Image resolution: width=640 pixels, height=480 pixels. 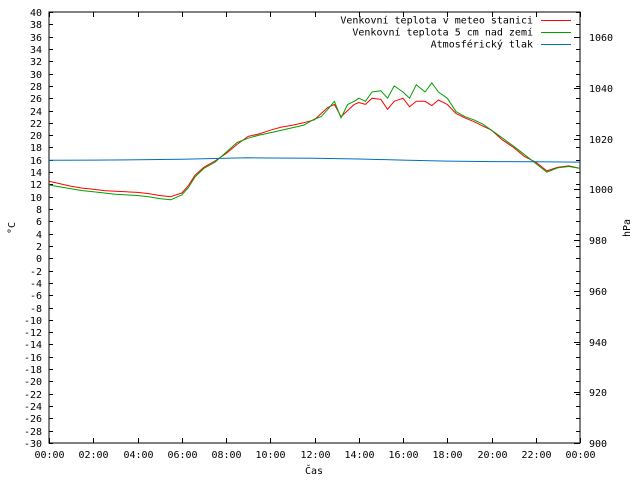 I want to click on legend-label-3: Atmosférický tlak, so click(x=482, y=45).